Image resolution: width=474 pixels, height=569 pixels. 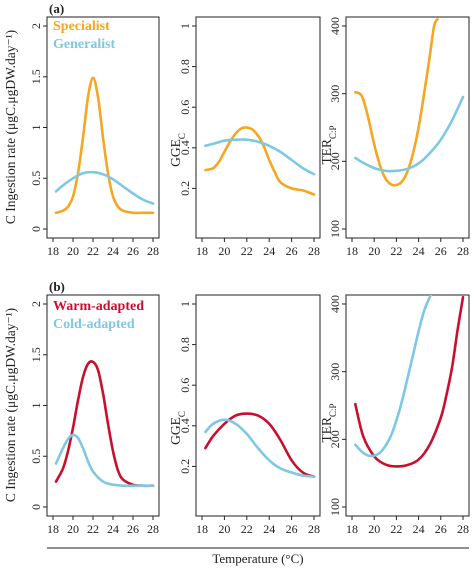 I want to click on legend-cold-adapted: Cold-adapted, so click(x=94, y=324).